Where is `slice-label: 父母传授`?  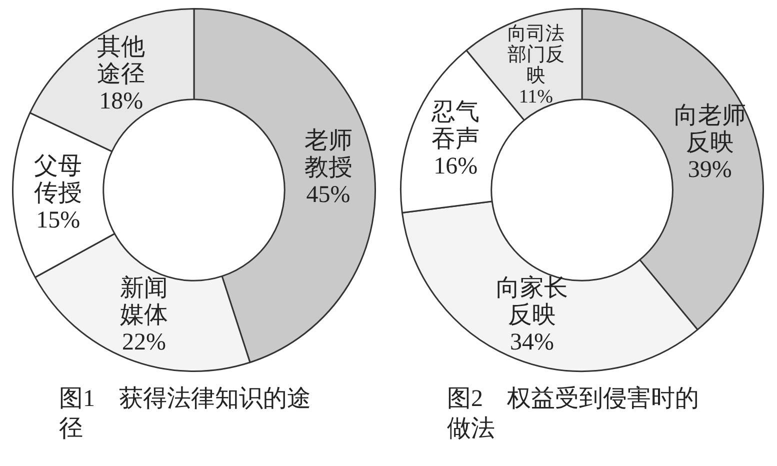
slice-label: 父母传授 is located at coordinates (58, 180).